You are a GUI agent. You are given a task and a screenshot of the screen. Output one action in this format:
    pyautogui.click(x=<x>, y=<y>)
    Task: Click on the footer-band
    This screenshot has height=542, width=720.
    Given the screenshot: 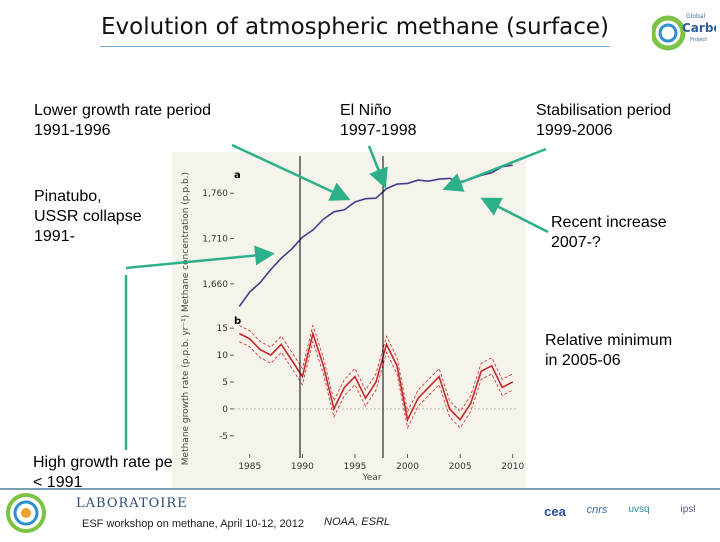 What is the action you would take?
    pyautogui.click(x=360, y=515)
    